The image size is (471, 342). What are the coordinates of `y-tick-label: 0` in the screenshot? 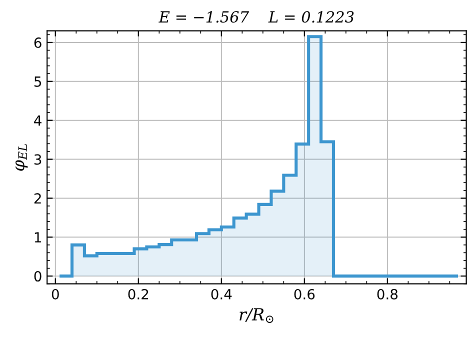 It's located at (38, 276).